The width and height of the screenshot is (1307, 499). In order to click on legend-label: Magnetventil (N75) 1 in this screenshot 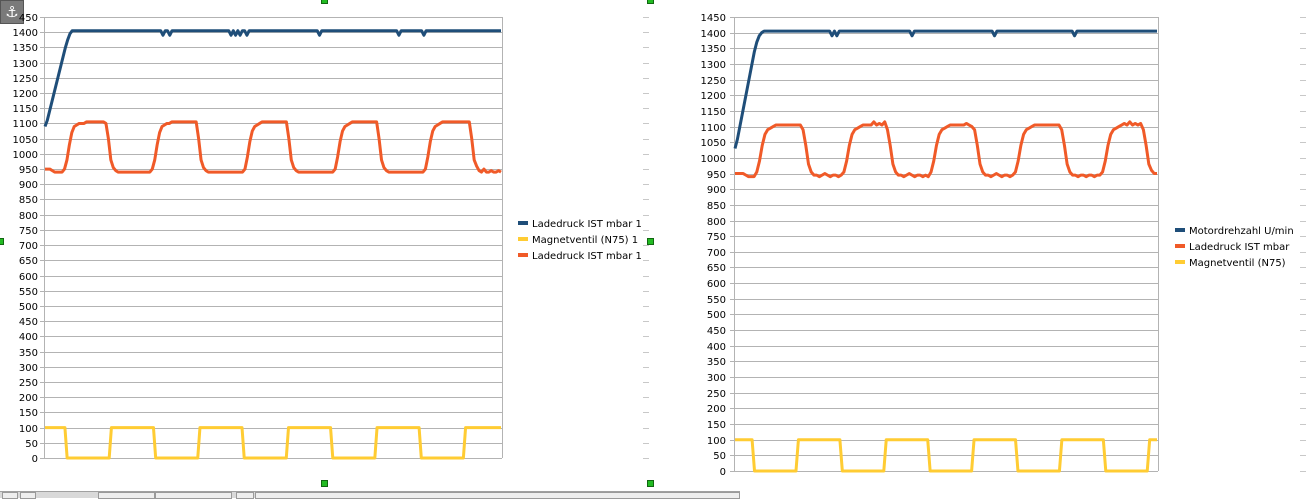, I will do `click(585, 240)`.